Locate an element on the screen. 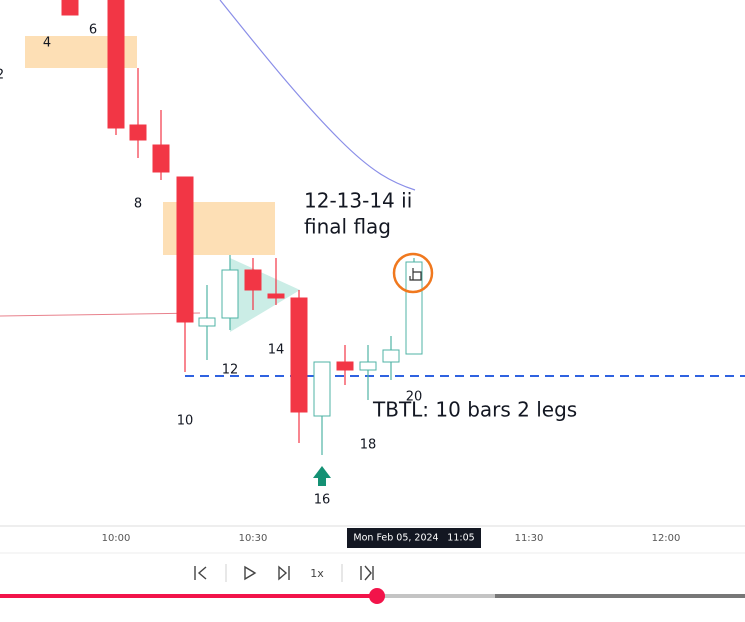 This screenshot has height=622, width=745. crosshair-date: Mon Feb 05, 2024 is located at coordinates (395, 538).